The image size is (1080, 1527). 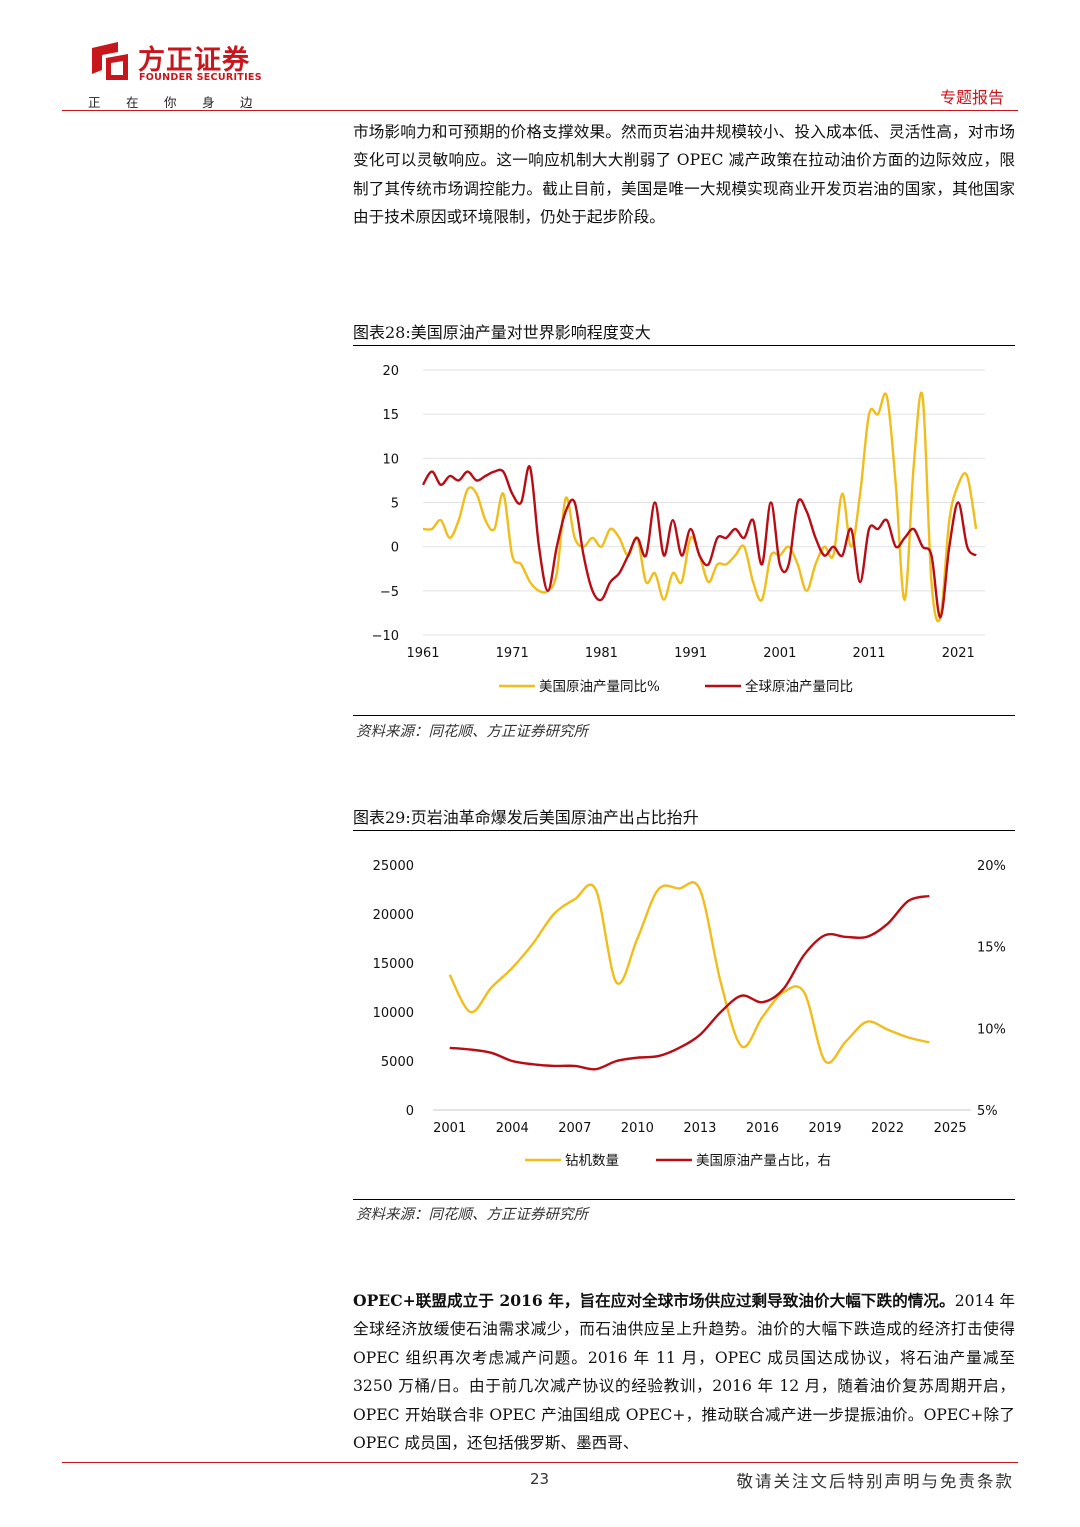 What do you see at coordinates (540, 1462) in the screenshot?
I see `footer-divider` at bounding box center [540, 1462].